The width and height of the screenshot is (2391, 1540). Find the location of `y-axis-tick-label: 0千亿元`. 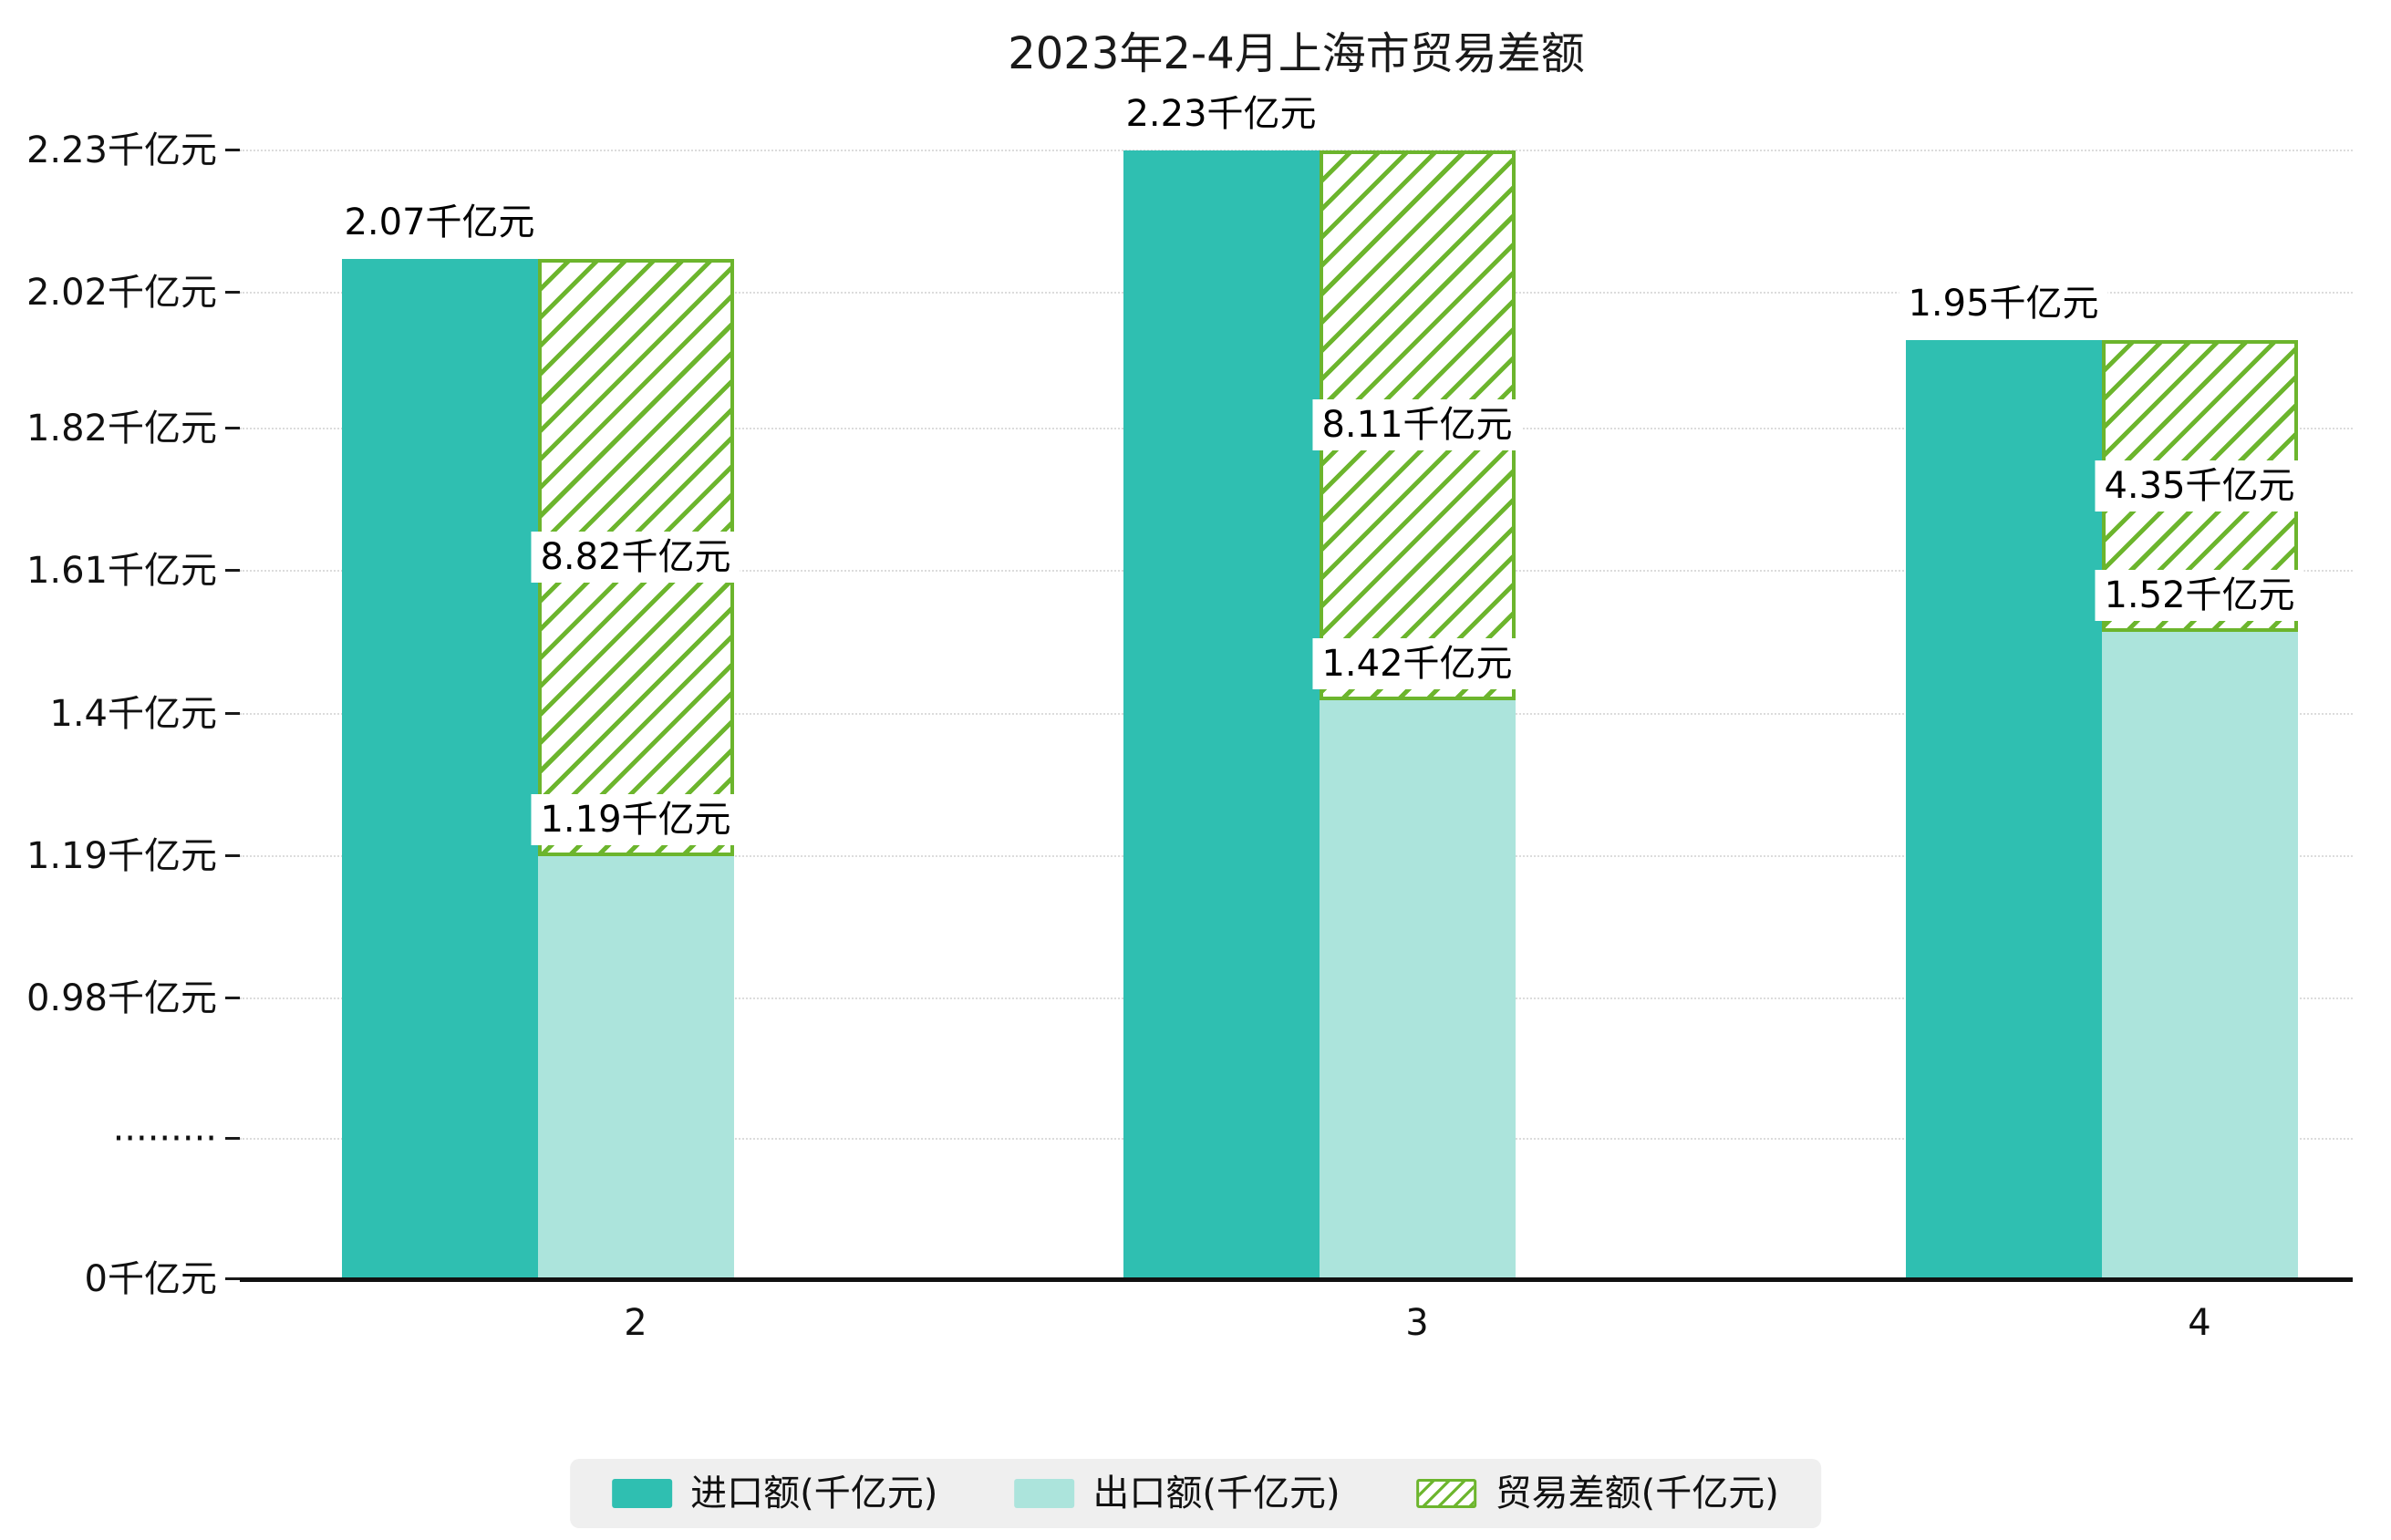

y-axis-tick-label: 0千亿元 is located at coordinates (151, 1279).